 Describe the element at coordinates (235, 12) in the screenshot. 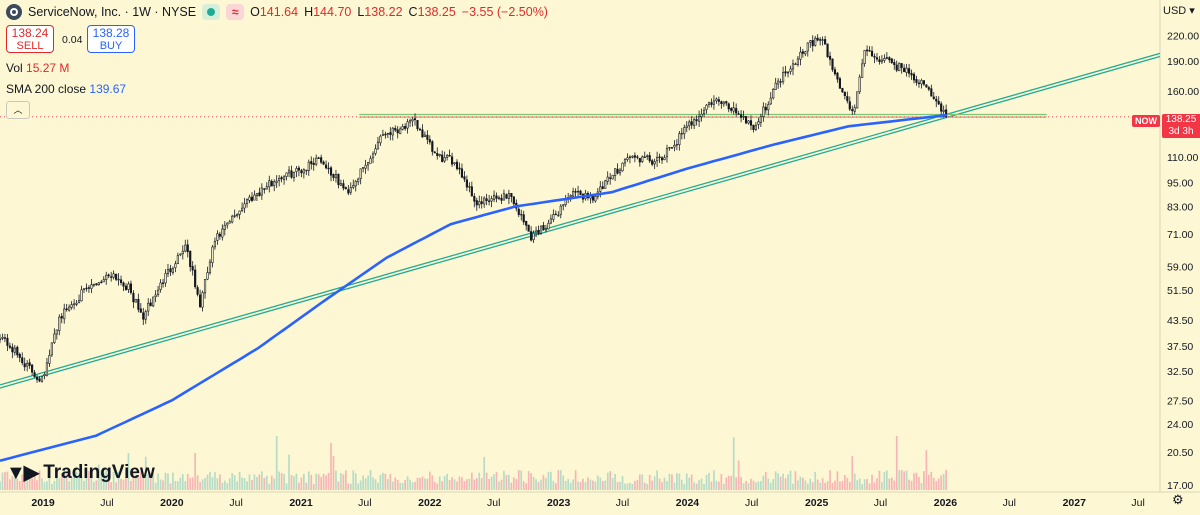

I see `wave-icon: ≈` at that location.